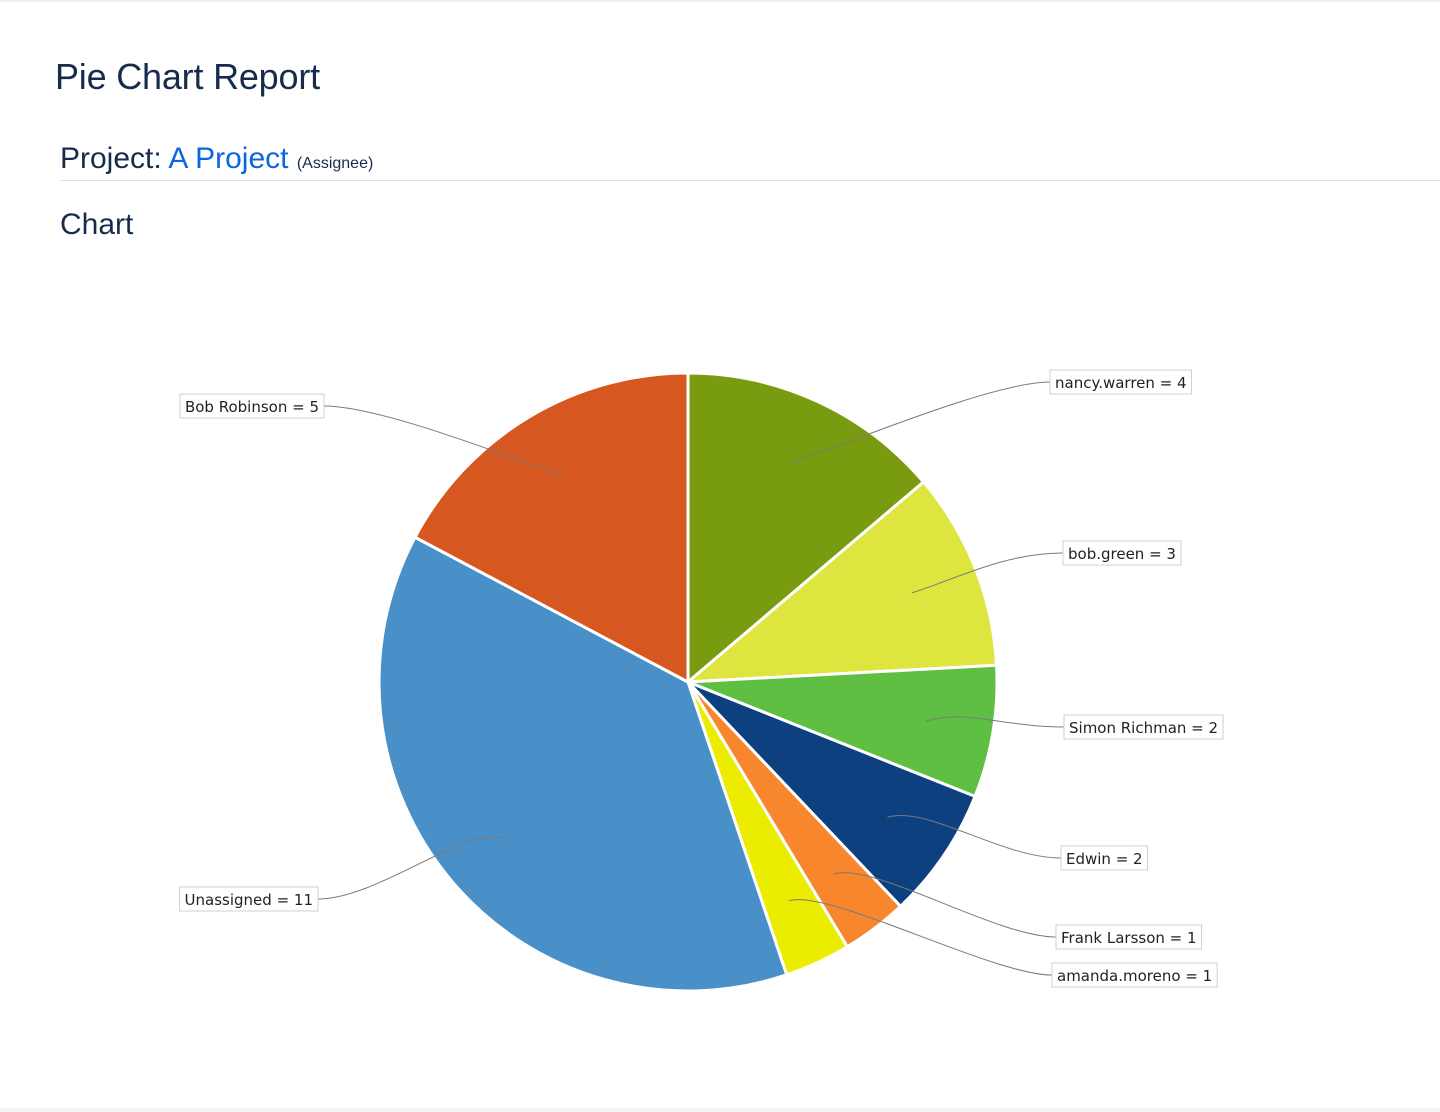  Describe the element at coordinates (945, 905) in the screenshot. I see `leader-line-frank-larsson` at that location.